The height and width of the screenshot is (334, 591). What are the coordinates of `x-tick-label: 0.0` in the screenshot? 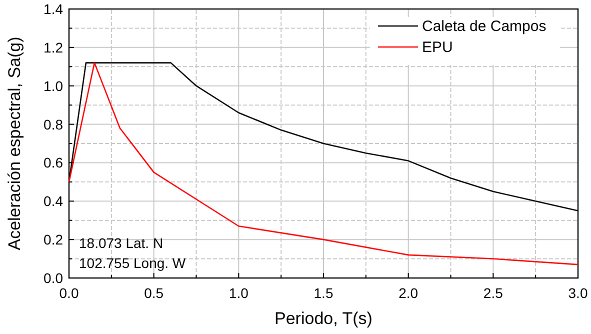 It's located at (69, 293).